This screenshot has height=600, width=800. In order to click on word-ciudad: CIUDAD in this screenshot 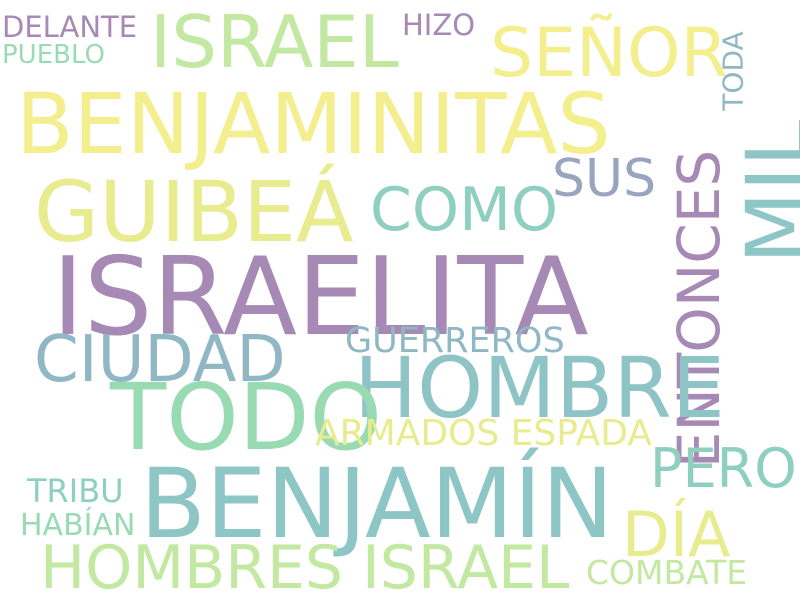, I will do `click(160, 360)`.